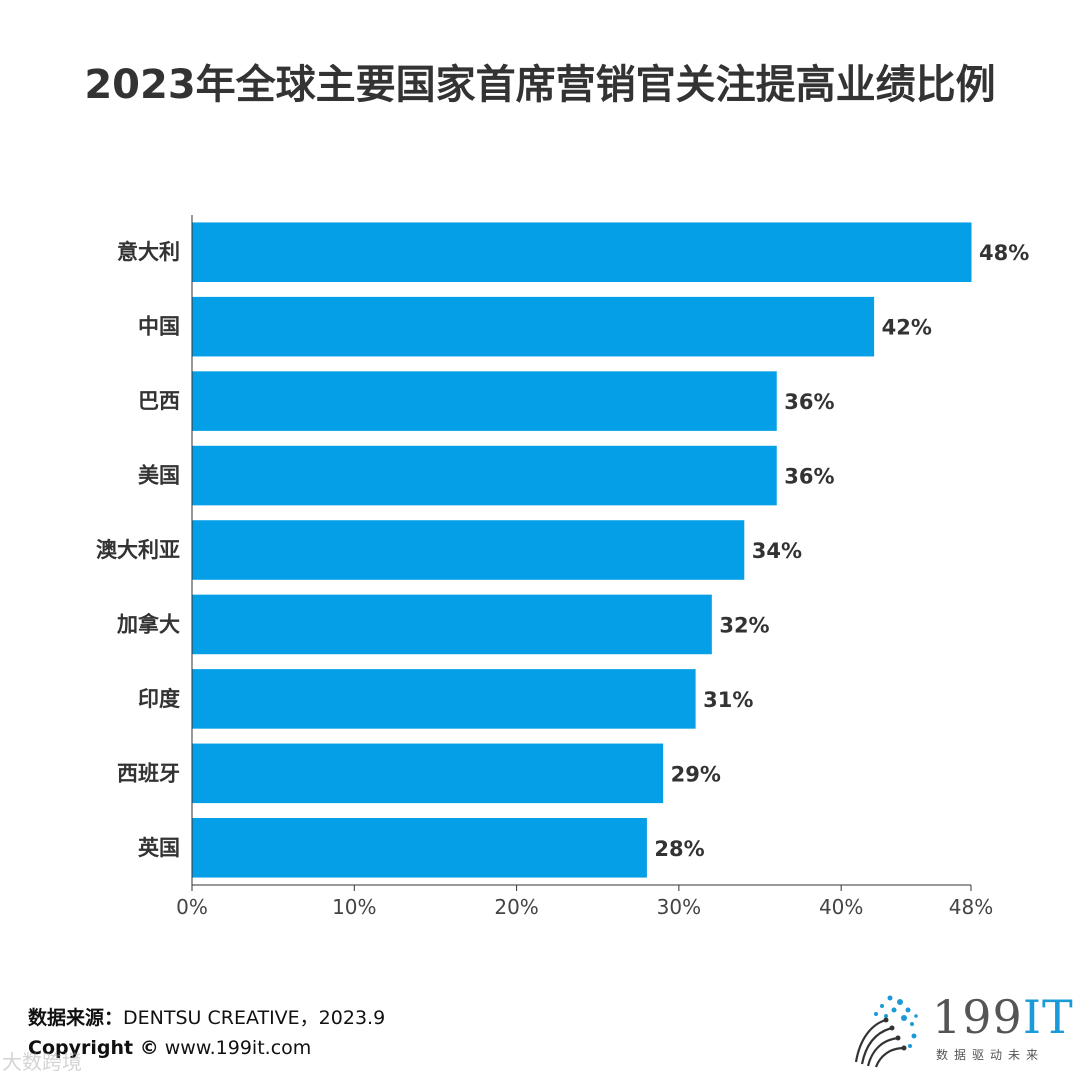 Image resolution: width=1080 pixels, height=1080 pixels. Describe the element at coordinates (540, 85) in the screenshot. I see `chart-title: 2023年全球主要国家首席营销官关注提高业绩比例` at that location.